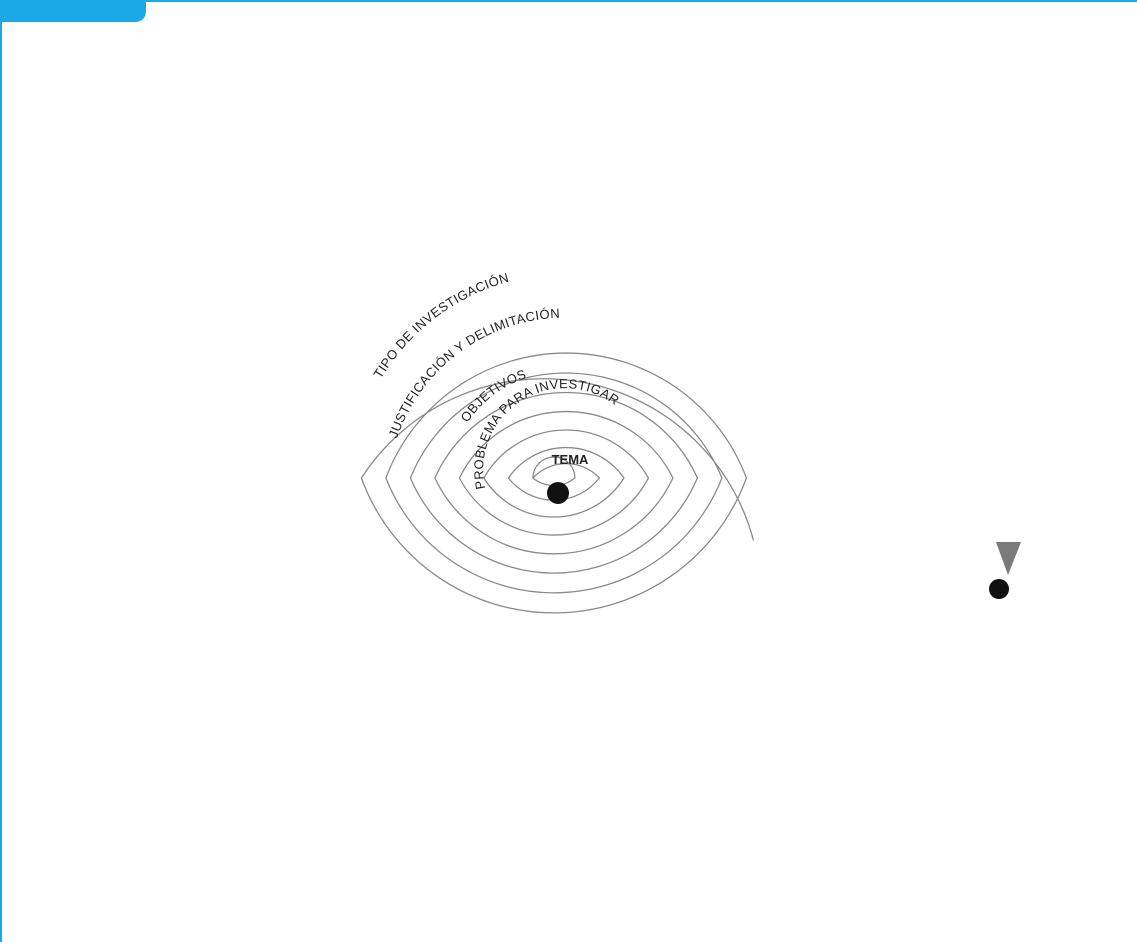 This screenshot has width=1137, height=942. I want to click on arrow-head-icon, so click(1008, 558).